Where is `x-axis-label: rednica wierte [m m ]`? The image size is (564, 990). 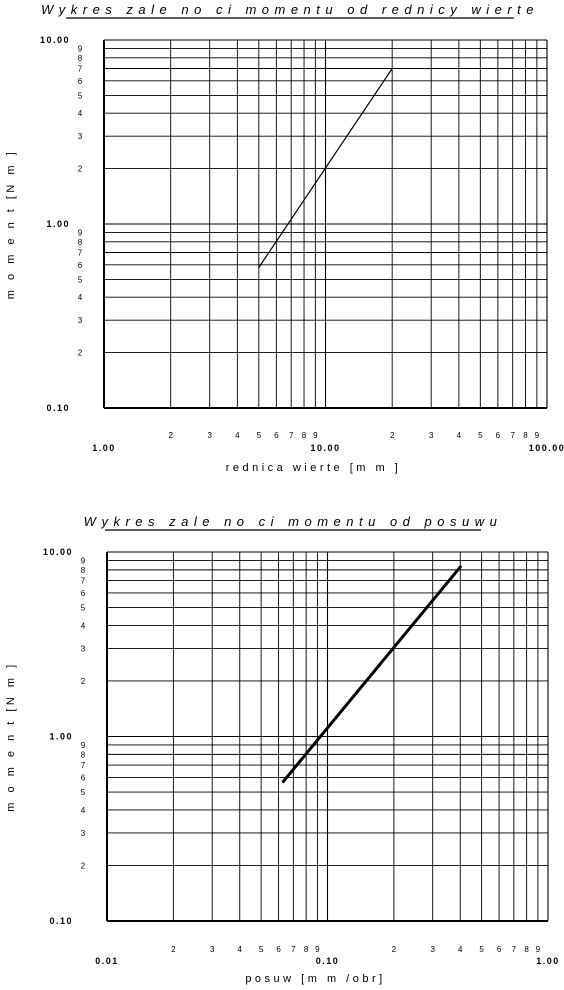 x-axis-label: rednica wierte [m m ] is located at coordinates (314, 468).